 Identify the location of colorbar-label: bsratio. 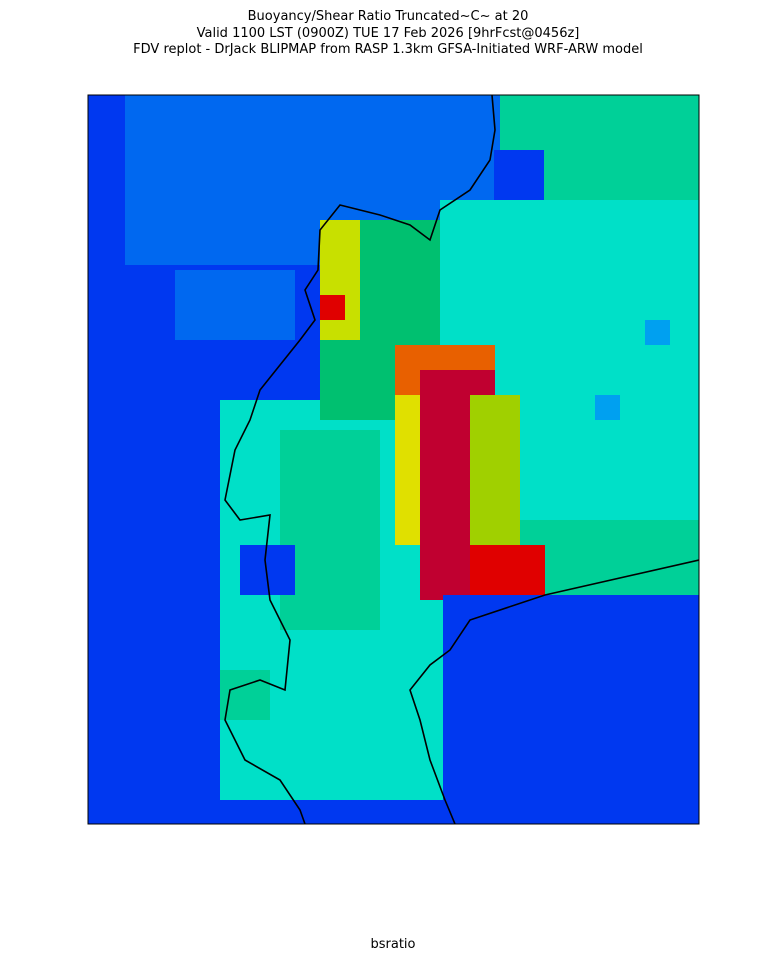
(393, 944).